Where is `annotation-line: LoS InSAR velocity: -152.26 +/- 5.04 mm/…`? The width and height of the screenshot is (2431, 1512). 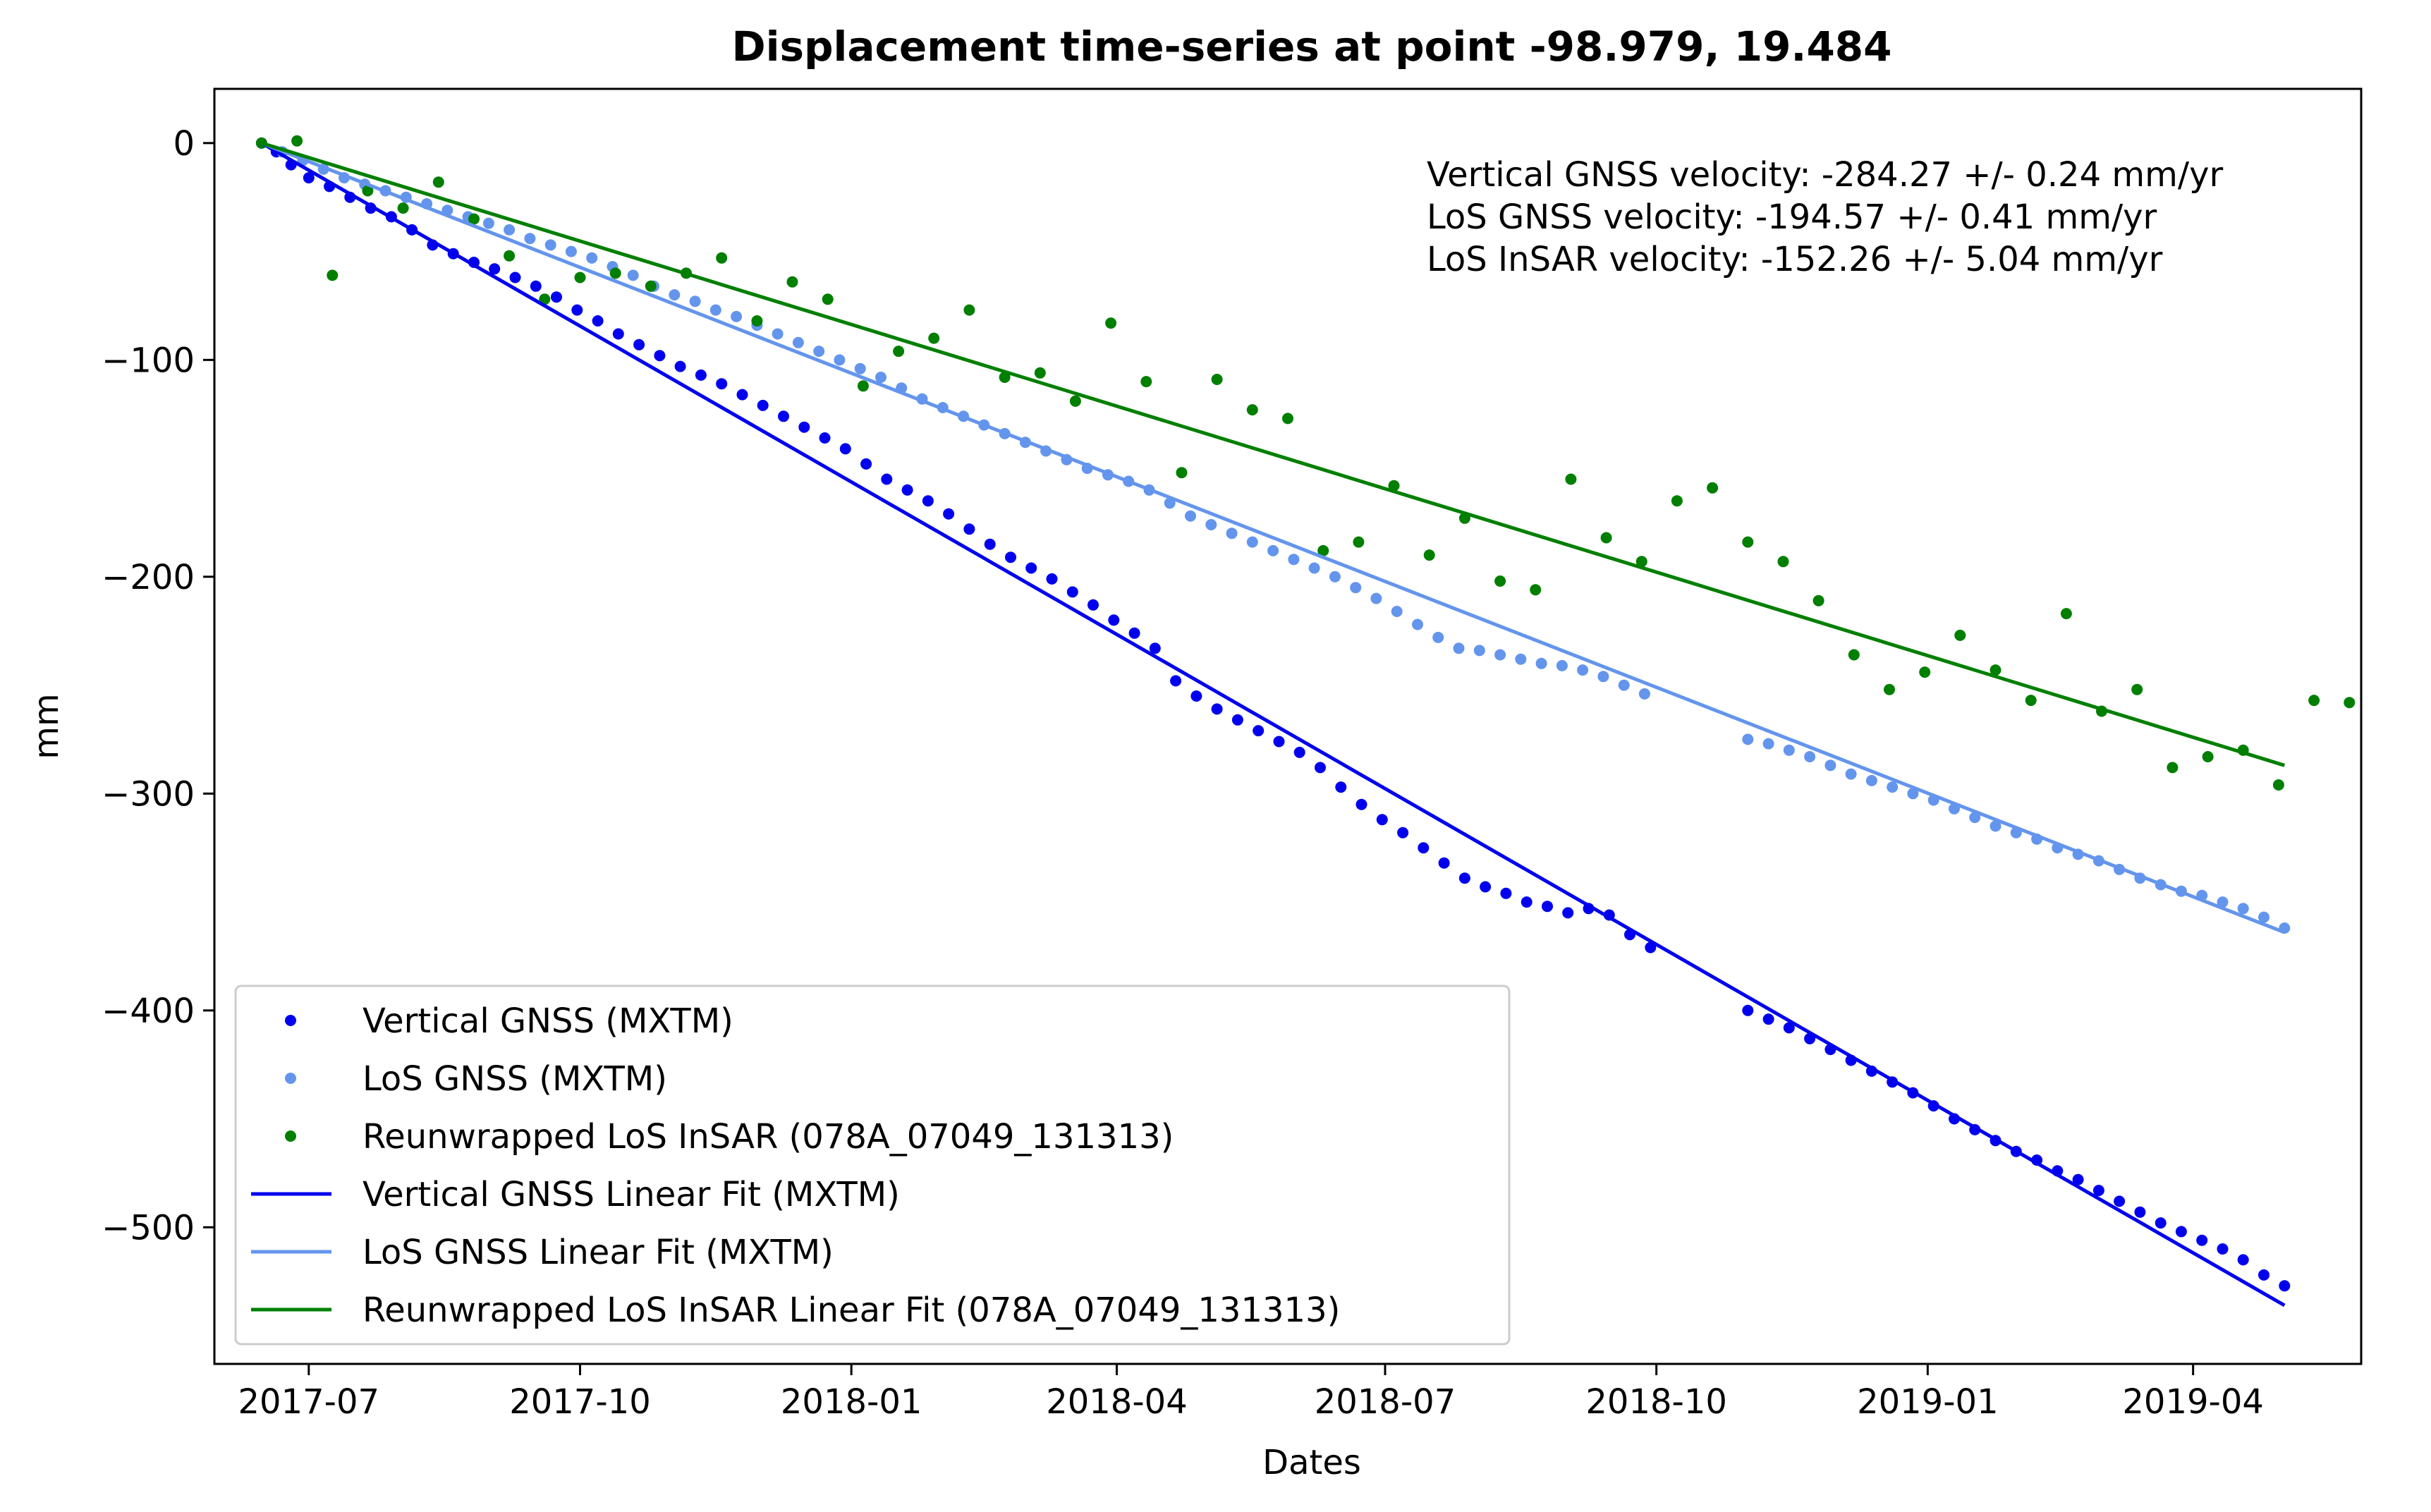
annotation-line: LoS InSAR velocity: -152.26 +/- 5.04 mm/… is located at coordinates (1795, 259).